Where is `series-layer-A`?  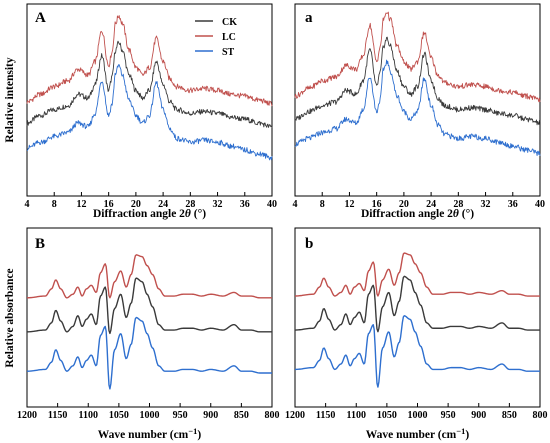
series-layer-A is located at coordinates (149, 88).